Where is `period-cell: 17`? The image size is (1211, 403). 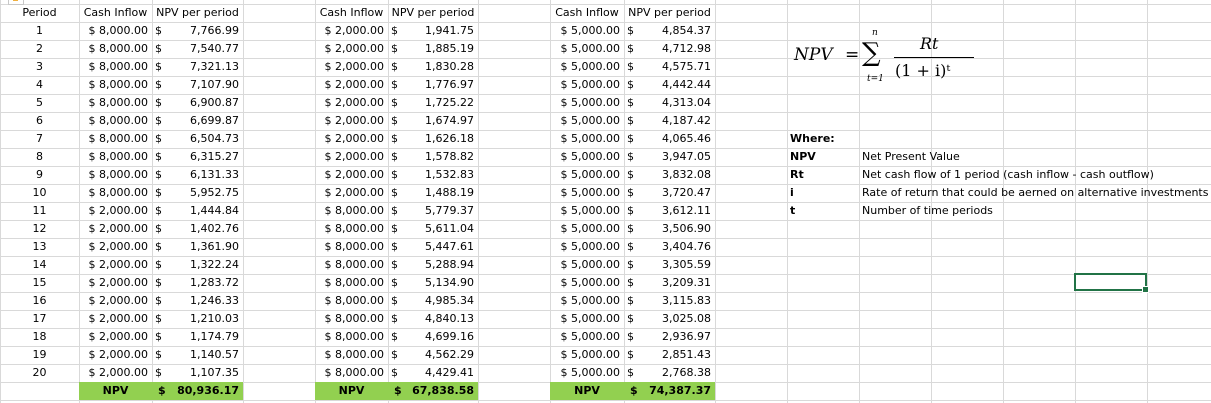 period-cell: 17 is located at coordinates (39, 318).